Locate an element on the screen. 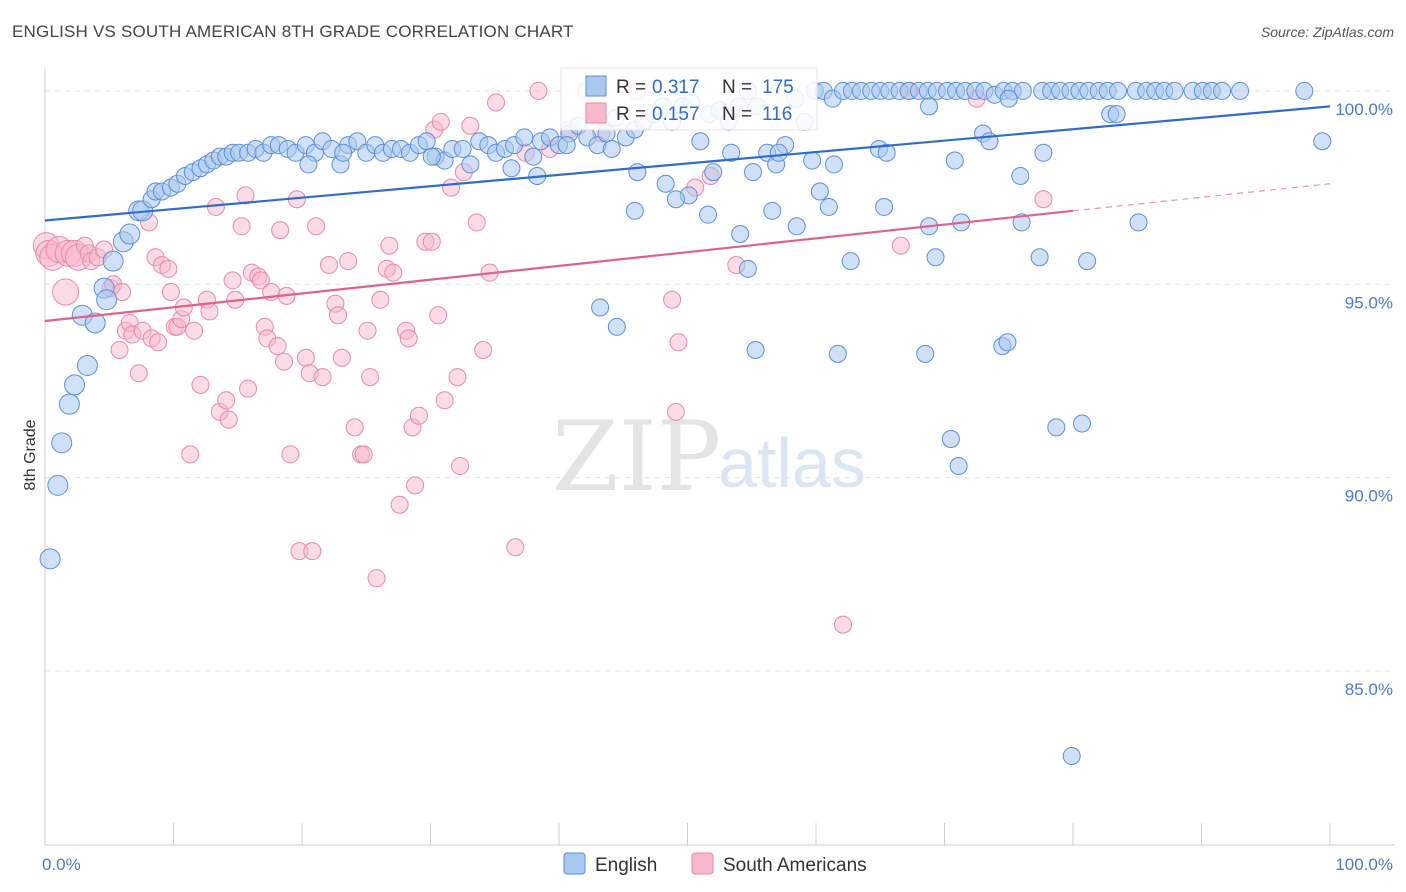 The width and height of the screenshot is (1406, 892). series-legend: English South Americans is located at coordinates (715, 864).